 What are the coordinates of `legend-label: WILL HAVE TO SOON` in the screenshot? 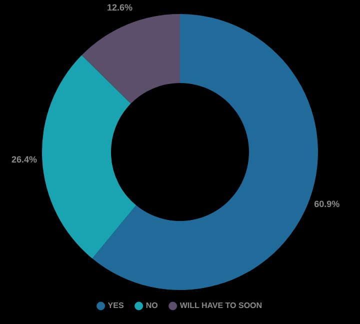 It's located at (221, 305).